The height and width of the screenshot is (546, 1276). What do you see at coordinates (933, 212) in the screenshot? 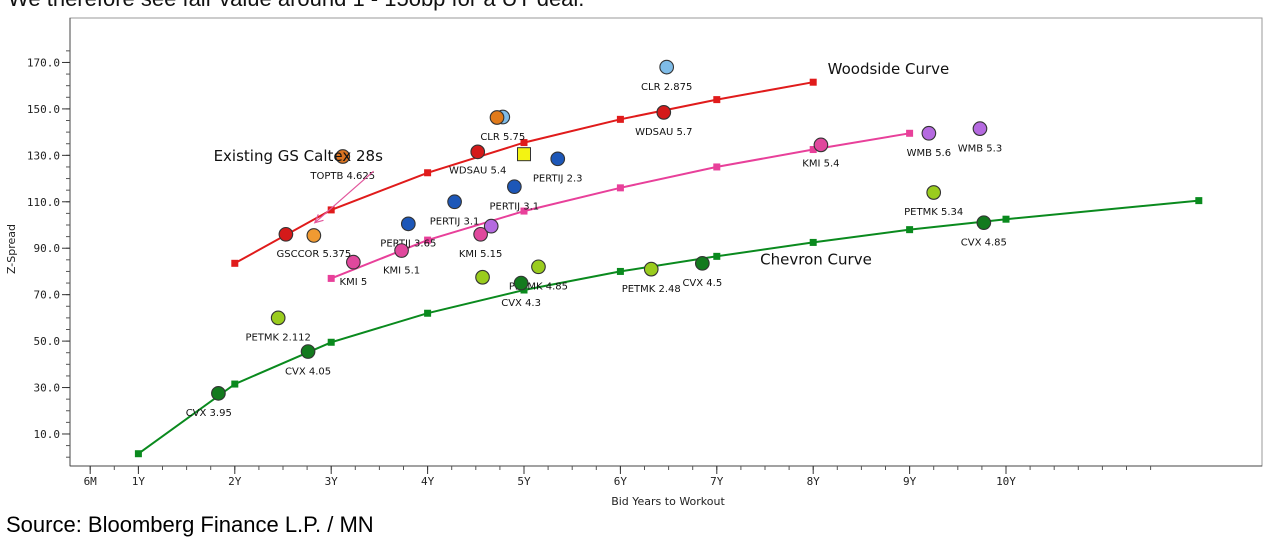
I see `bond-label: PETMK 5.34` at bounding box center [933, 212].